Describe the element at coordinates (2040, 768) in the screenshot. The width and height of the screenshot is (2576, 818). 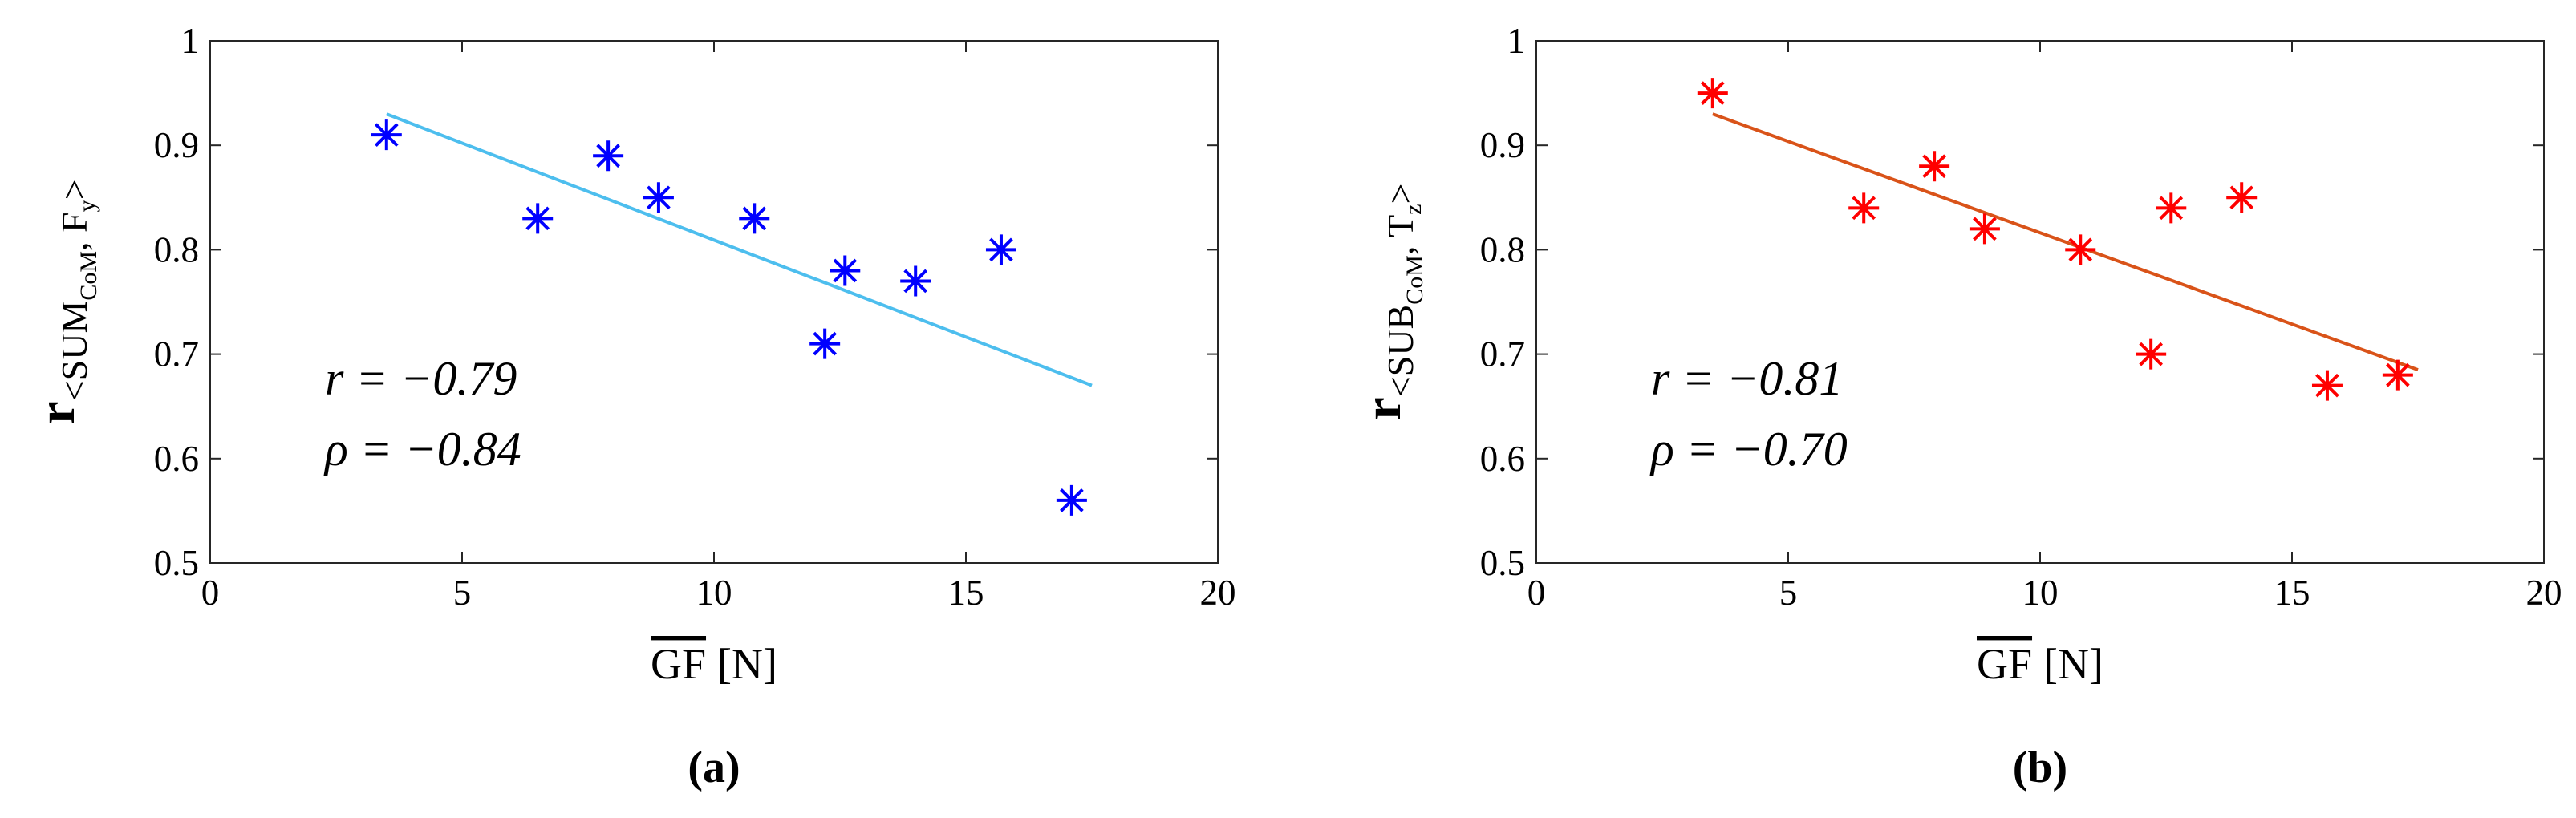
I see `panel-label: (b)` at that location.